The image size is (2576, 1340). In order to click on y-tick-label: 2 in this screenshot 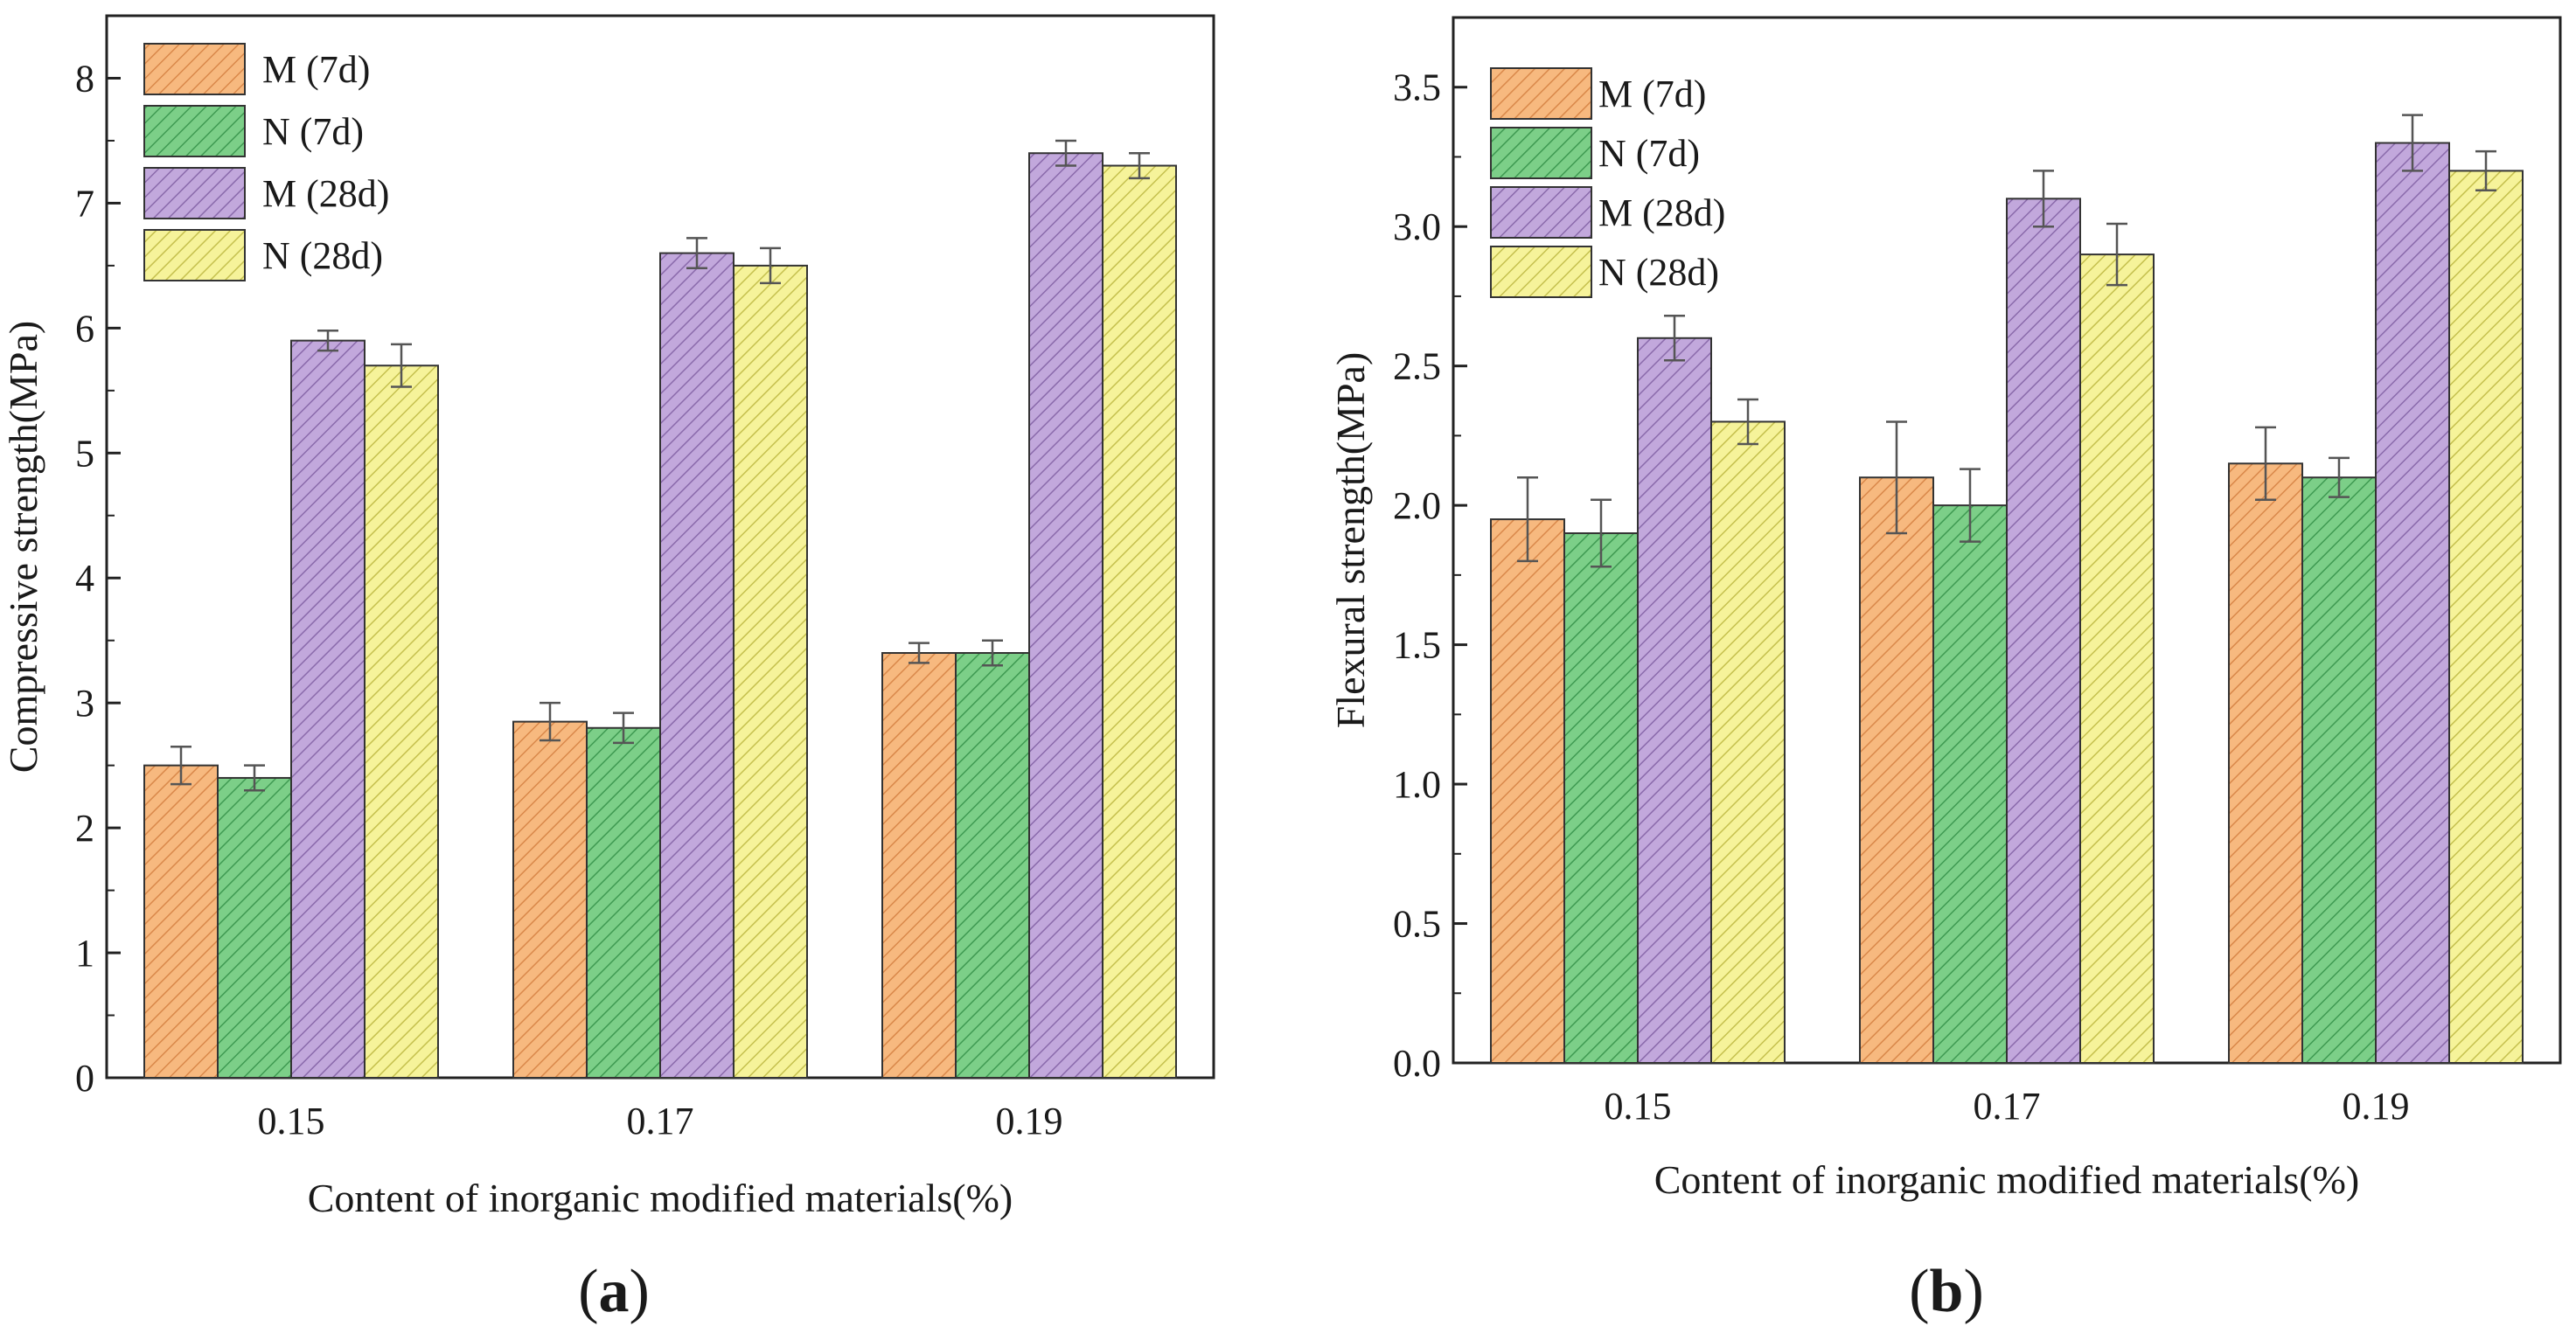, I will do `click(84, 828)`.